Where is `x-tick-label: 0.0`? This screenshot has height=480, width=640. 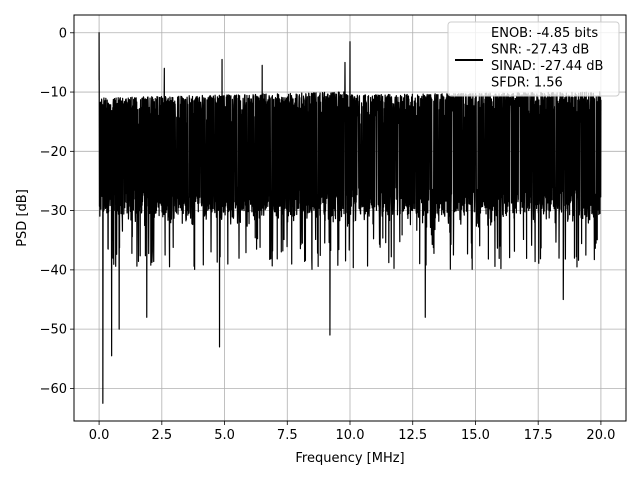
x-tick-label: 0.0 is located at coordinates (99, 435).